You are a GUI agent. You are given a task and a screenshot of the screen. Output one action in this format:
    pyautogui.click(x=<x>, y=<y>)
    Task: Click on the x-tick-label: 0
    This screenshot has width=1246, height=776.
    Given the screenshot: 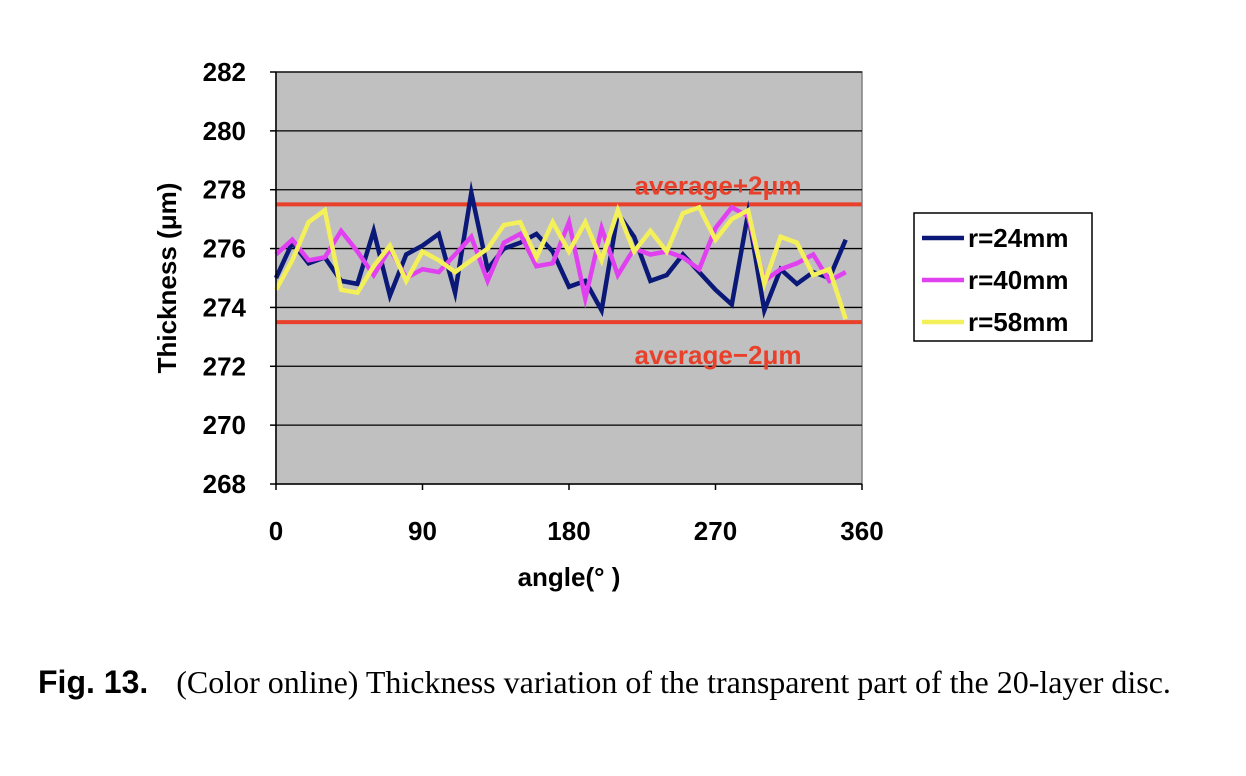 What is the action you would take?
    pyautogui.click(x=276, y=531)
    